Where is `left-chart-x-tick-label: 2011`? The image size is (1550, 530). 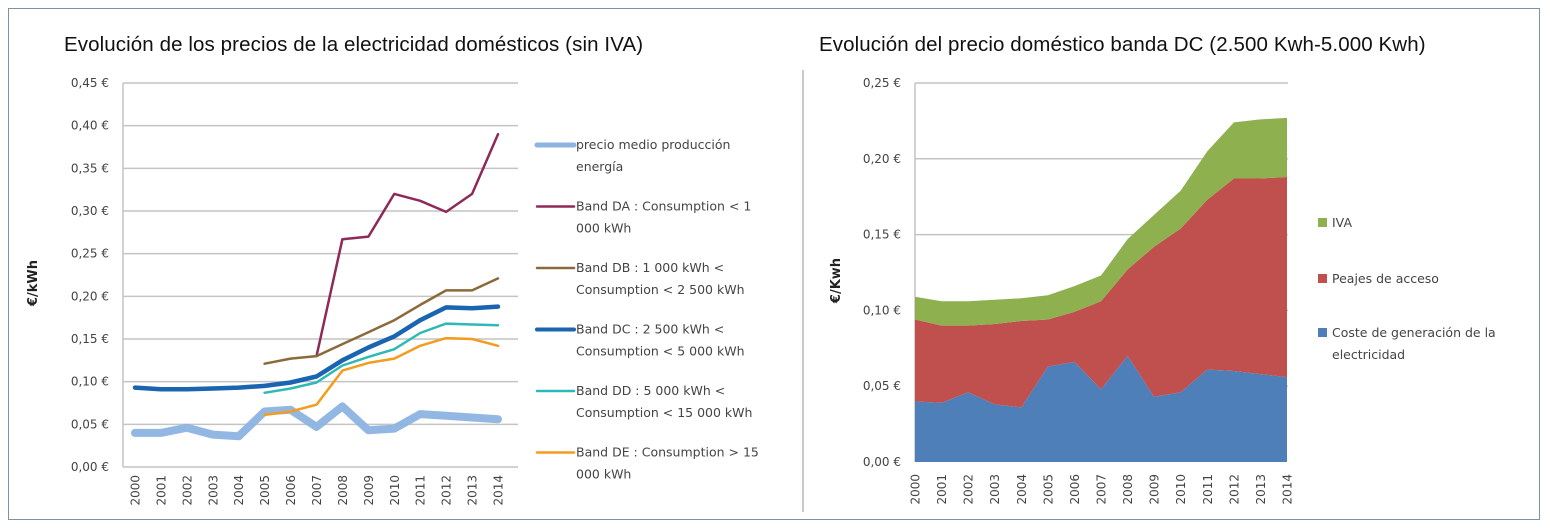 left-chart-x-tick-label: 2011 is located at coordinates (421, 490).